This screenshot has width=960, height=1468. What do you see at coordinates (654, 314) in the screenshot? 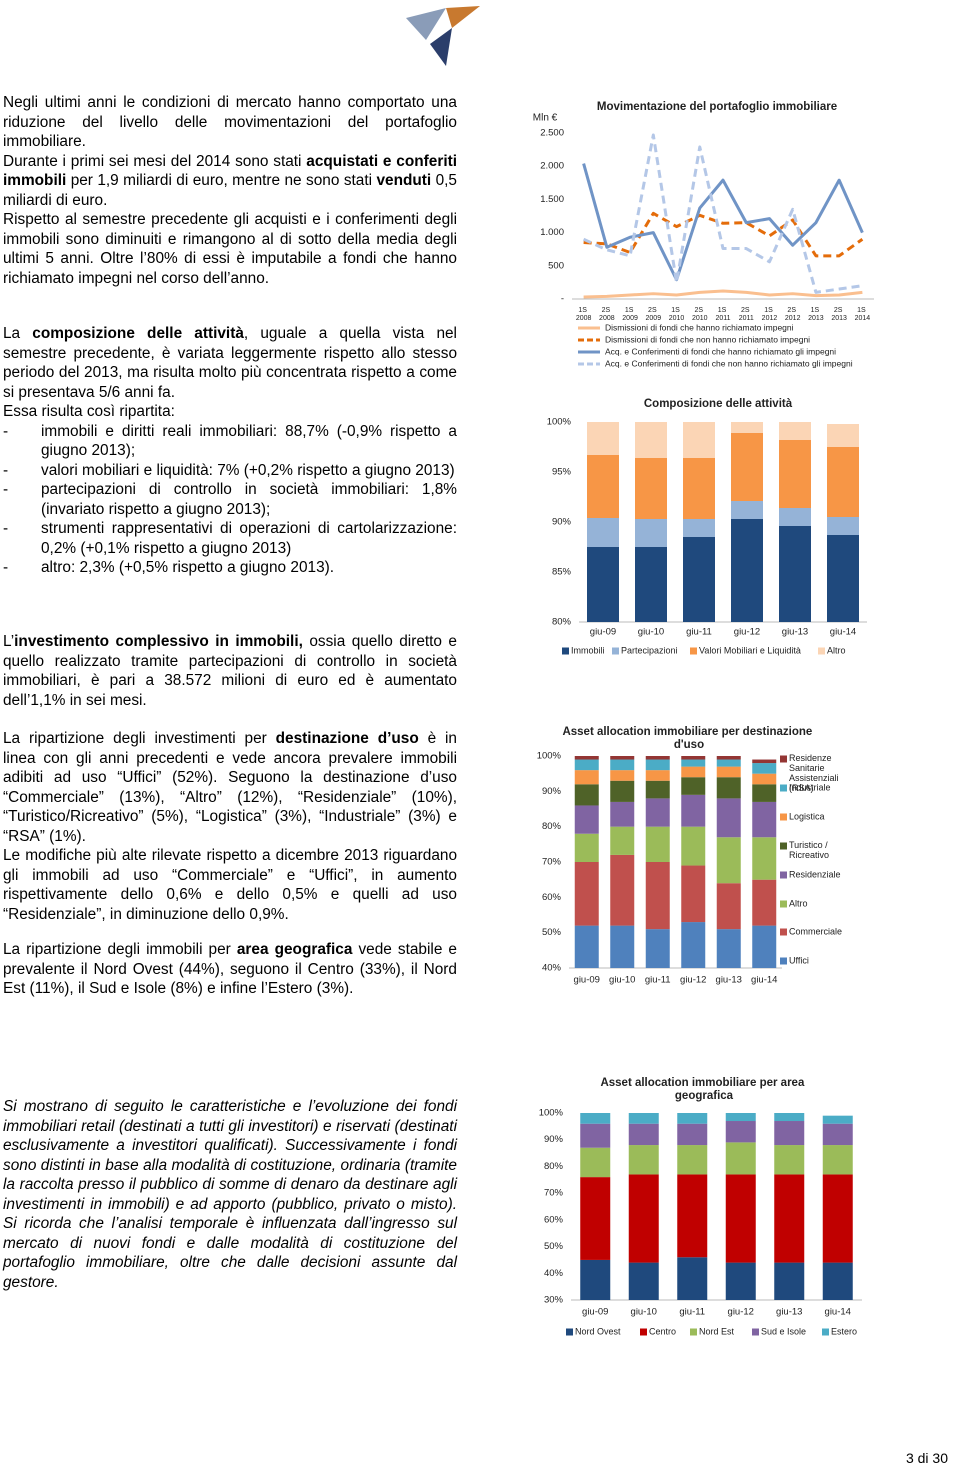
I see `x-tick-label: 2S 2009` at bounding box center [654, 314].